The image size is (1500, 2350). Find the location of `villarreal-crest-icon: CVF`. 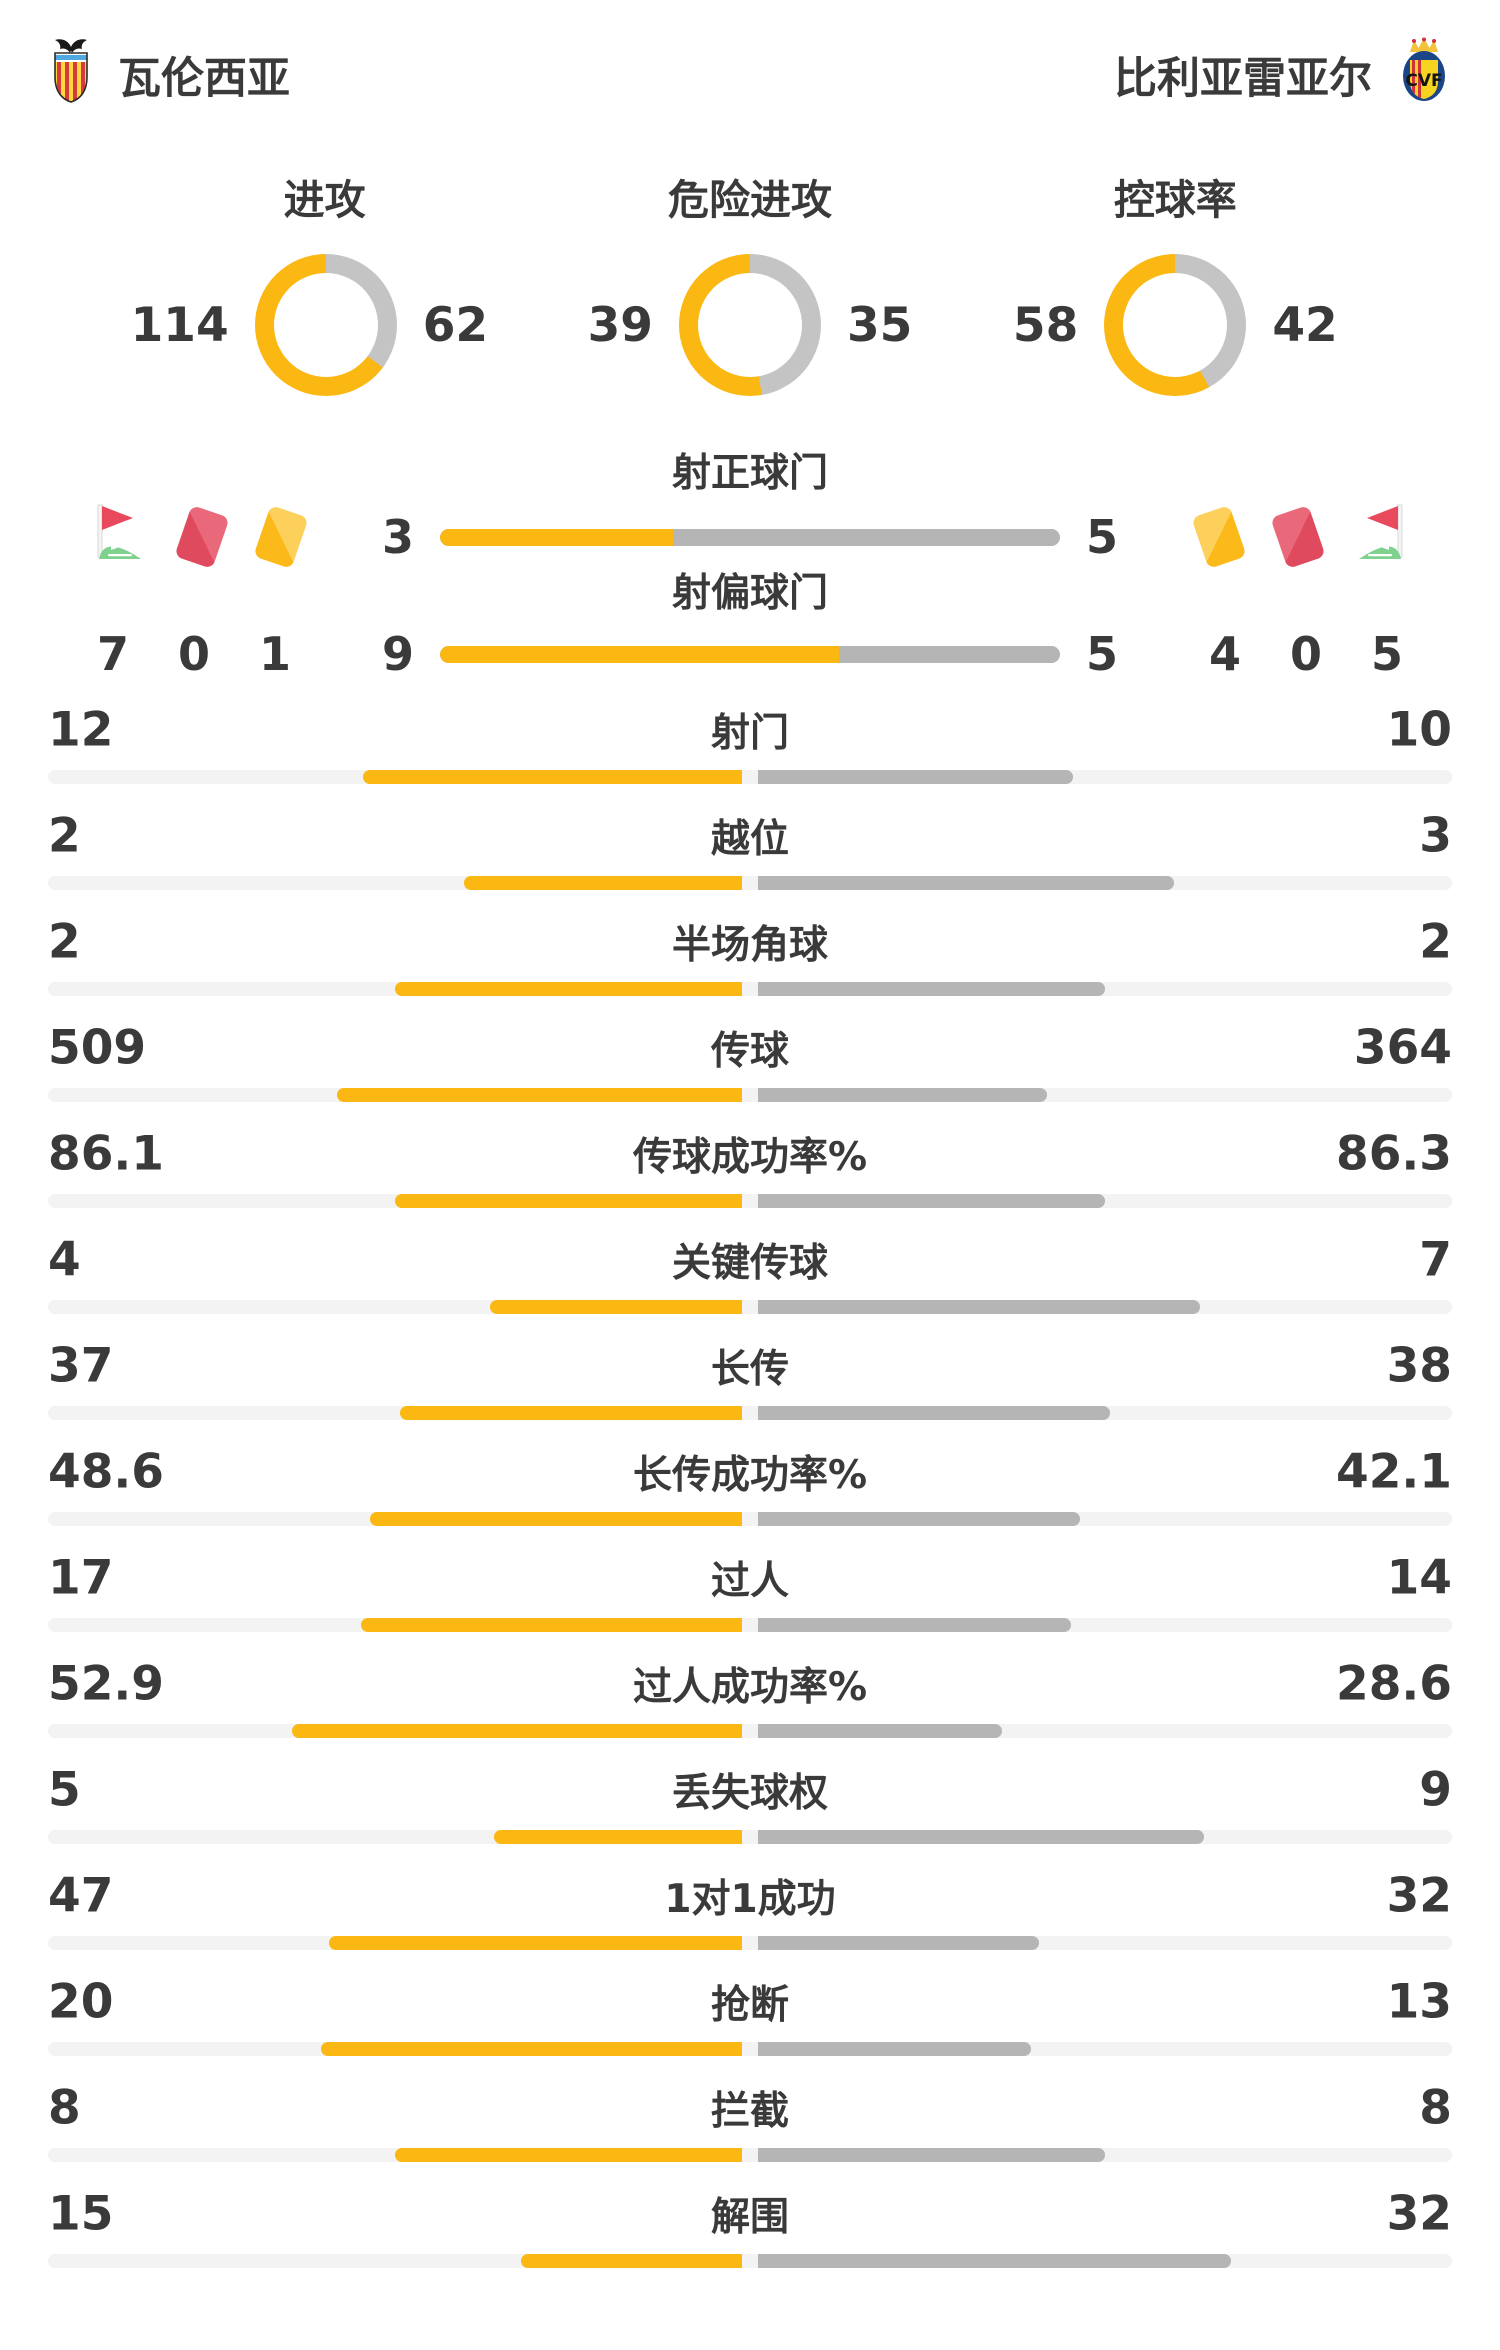

villarreal-crest-icon: CVF is located at coordinates (1424, 75).